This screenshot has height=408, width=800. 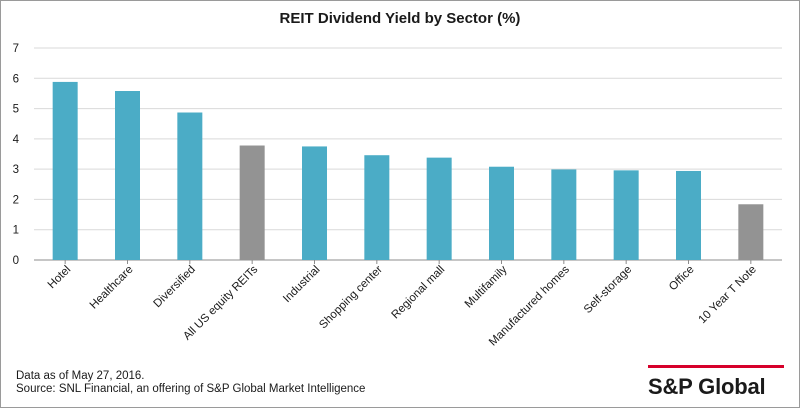 I want to click on x-tick-label: Office, so click(x=682, y=279).